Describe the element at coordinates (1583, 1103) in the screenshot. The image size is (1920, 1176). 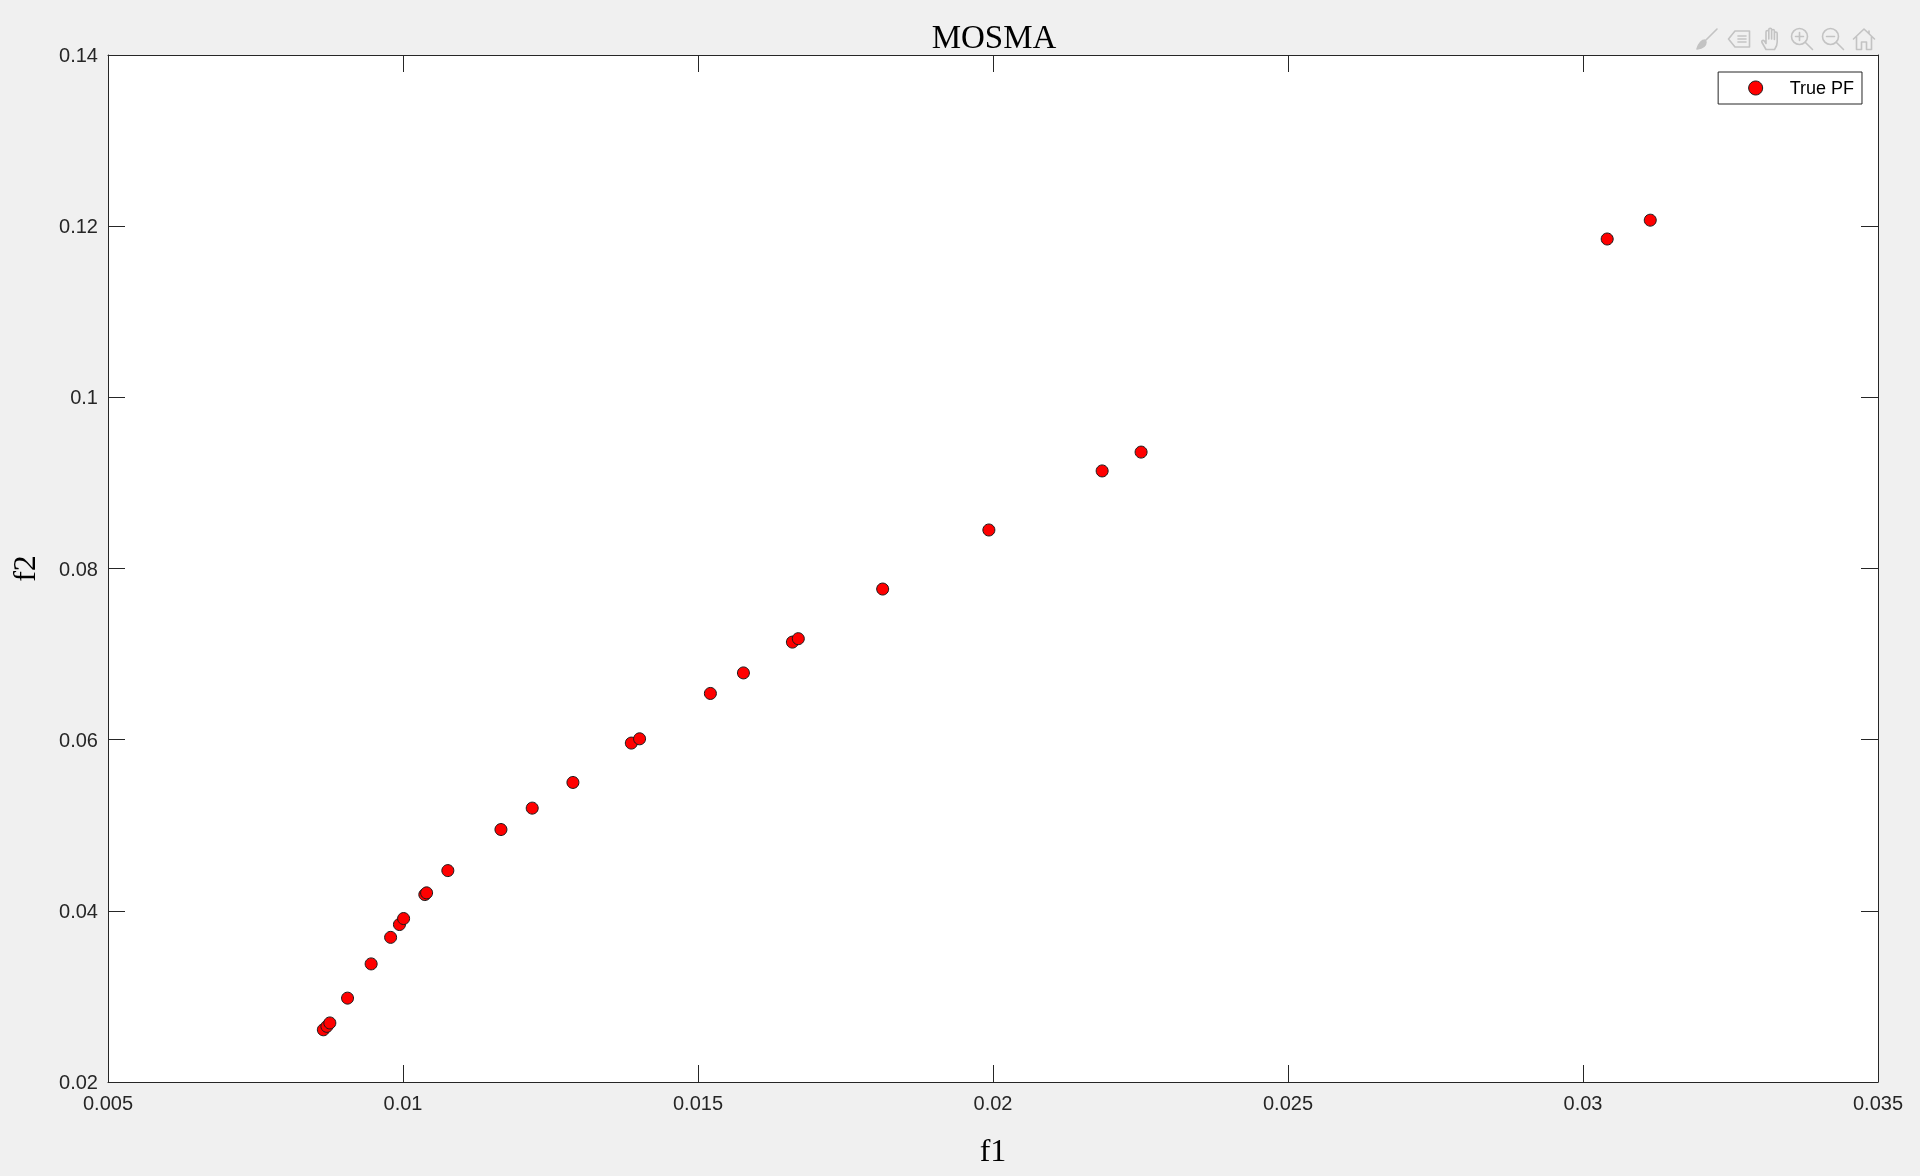
I see `x-tick-label: 0.03` at that location.